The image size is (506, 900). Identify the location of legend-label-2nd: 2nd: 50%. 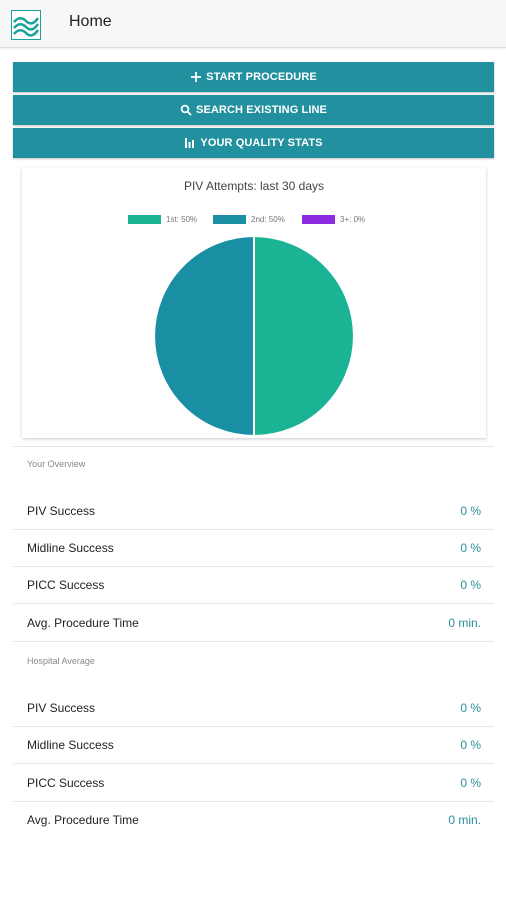
(268, 219).